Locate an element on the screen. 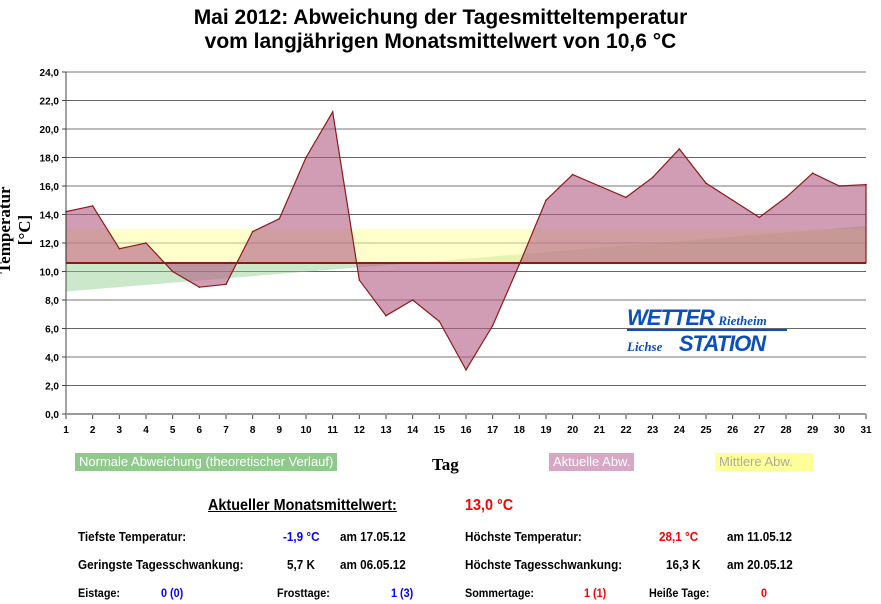 The height and width of the screenshot is (604, 881). min-range-value: 5,7 K is located at coordinates (301, 564).